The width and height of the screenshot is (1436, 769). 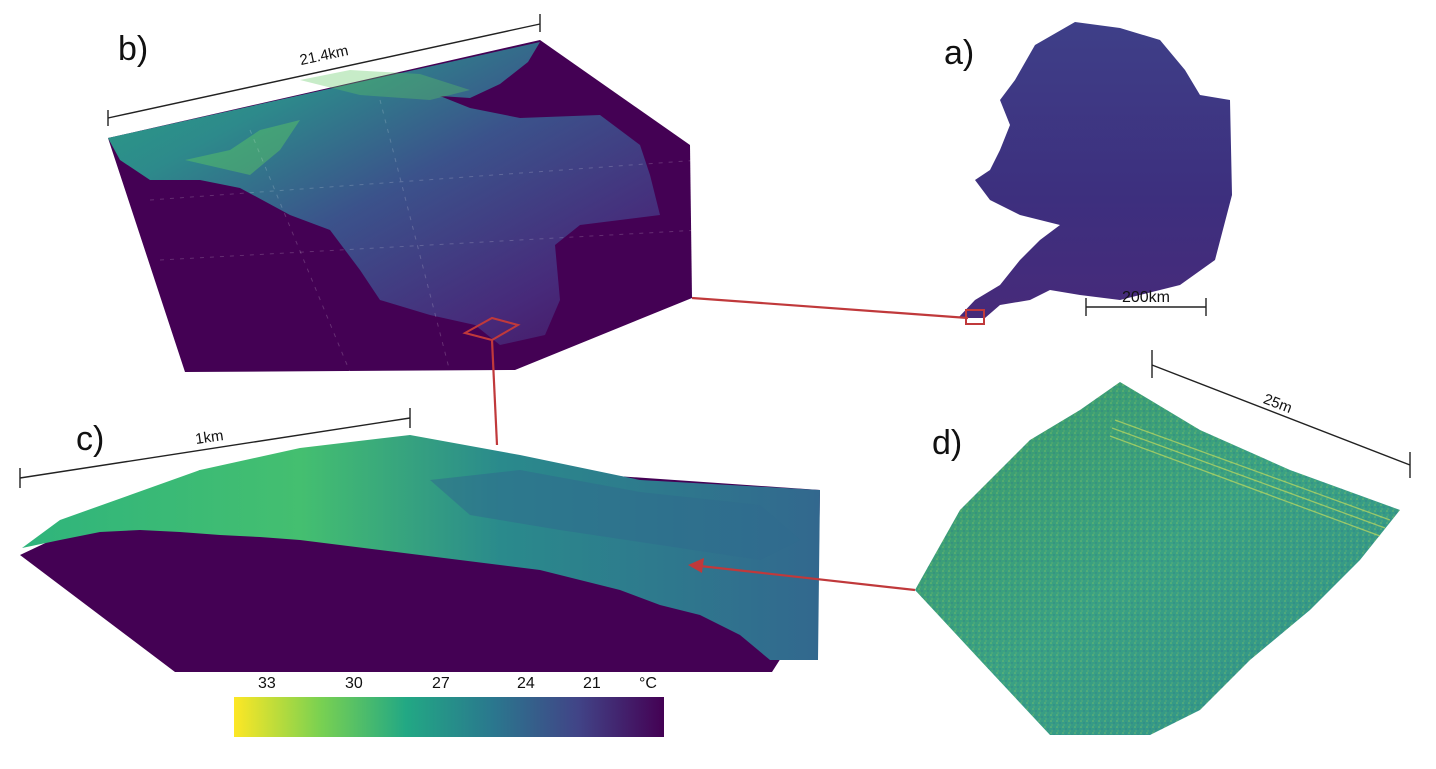 I want to click on colorbar, so click(x=449, y=717).